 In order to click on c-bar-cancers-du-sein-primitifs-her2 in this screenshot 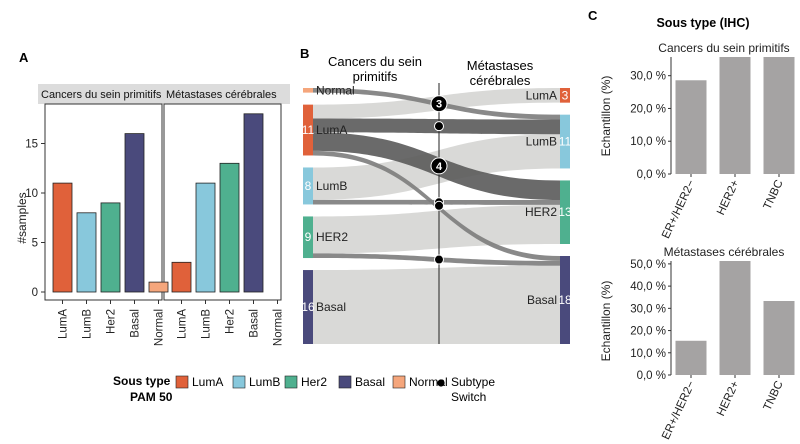, I will do `click(735, 115)`.